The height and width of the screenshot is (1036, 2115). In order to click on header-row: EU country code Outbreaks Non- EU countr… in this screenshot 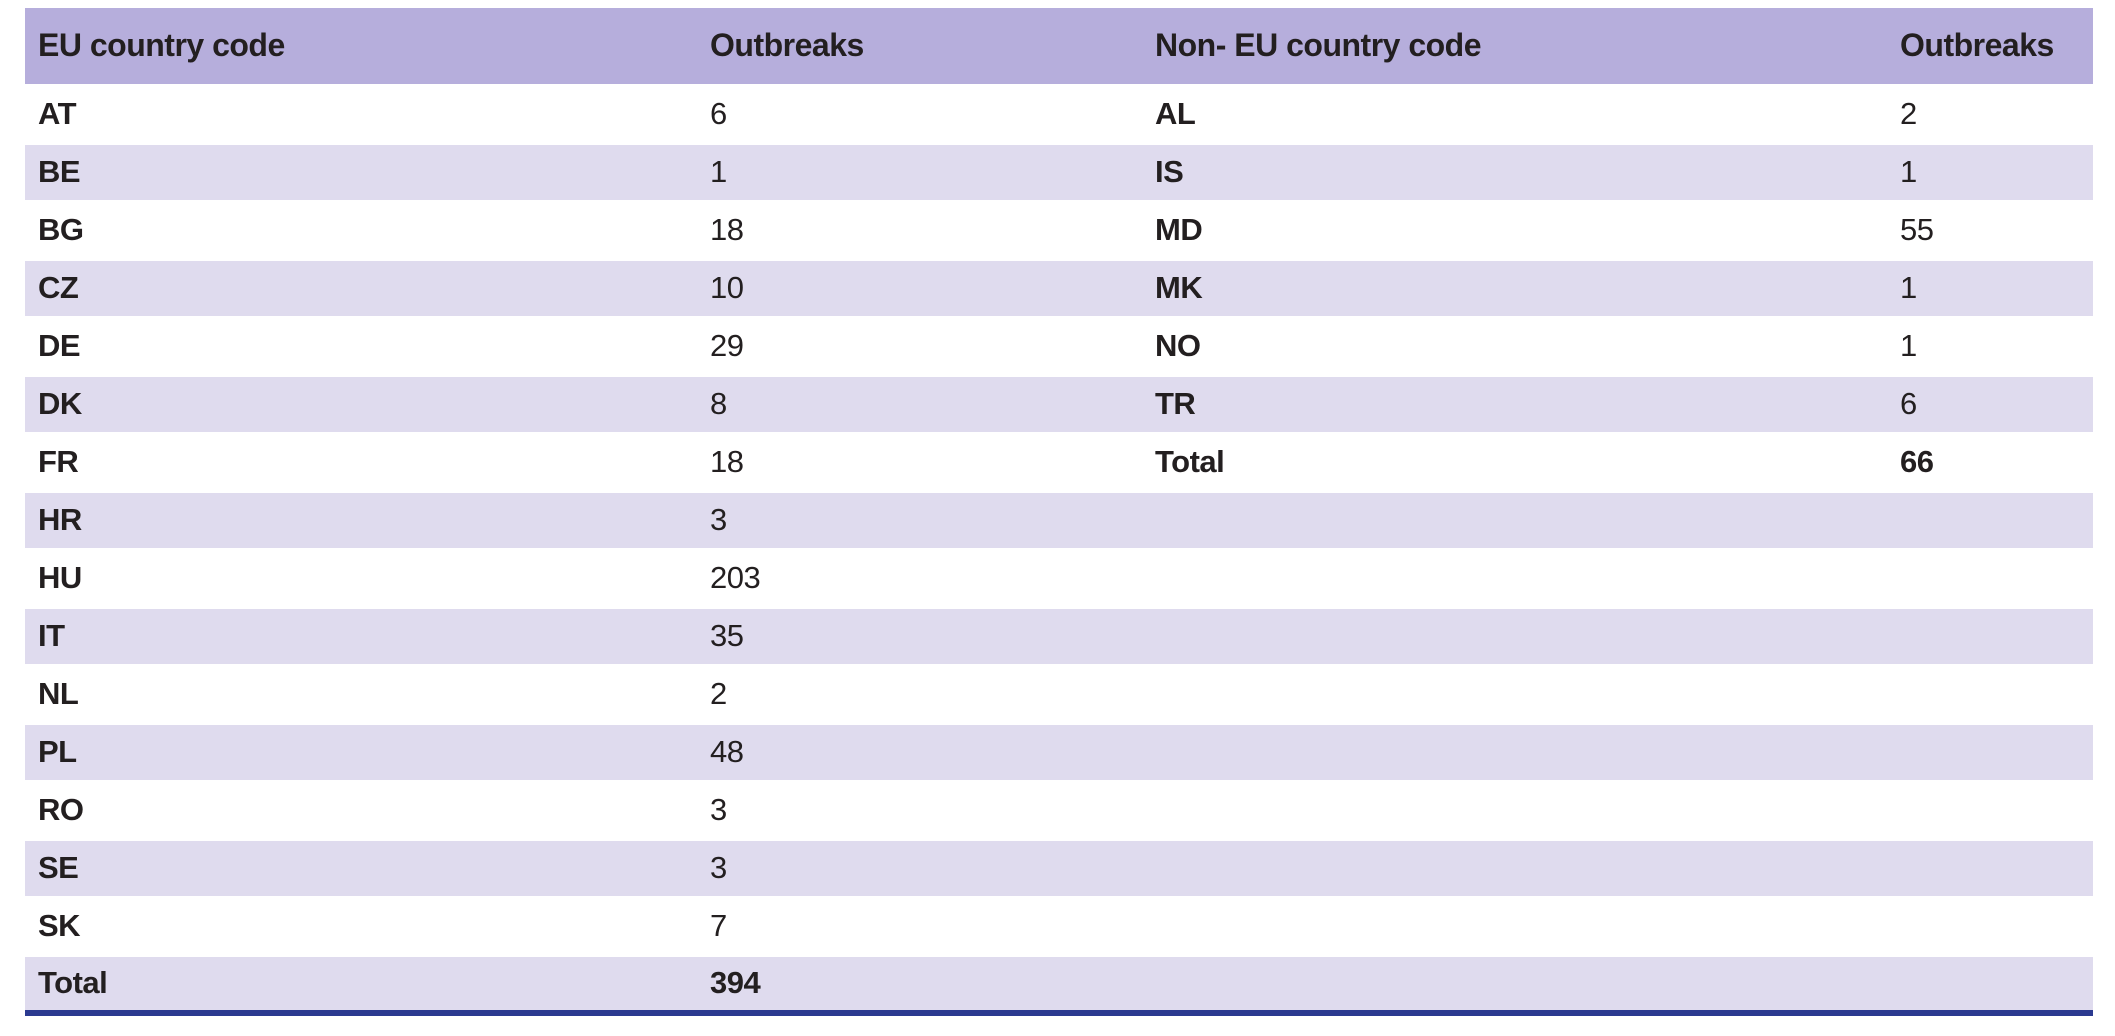, I will do `click(1059, 46)`.